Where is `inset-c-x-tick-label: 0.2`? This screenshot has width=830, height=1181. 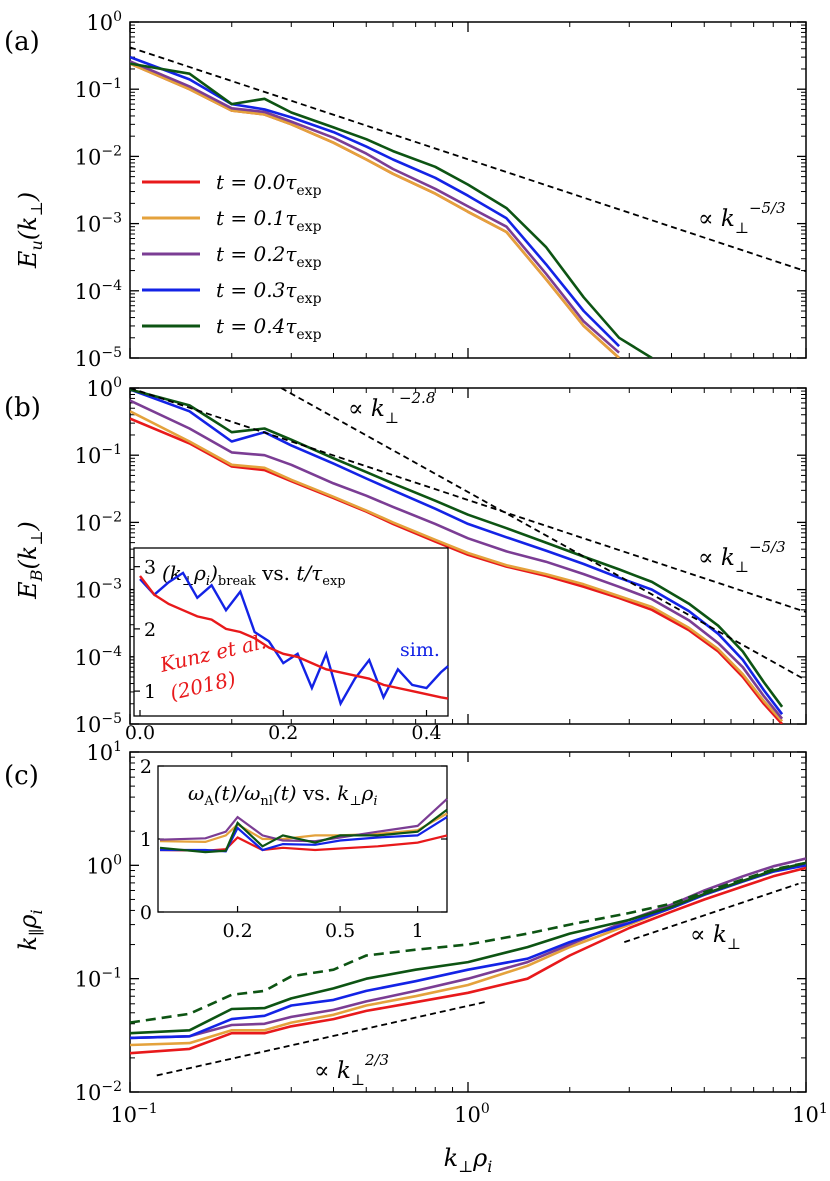
inset-c-x-tick-label: 0.2 is located at coordinates (237, 931).